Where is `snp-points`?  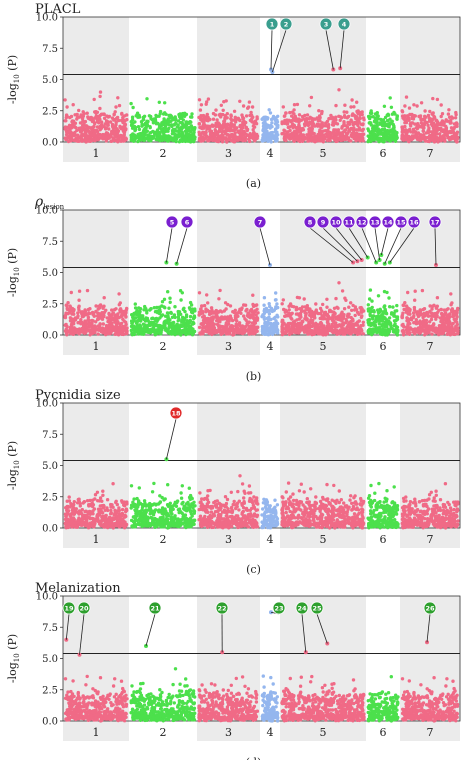
snp-points is located at coordinates (261, 116).